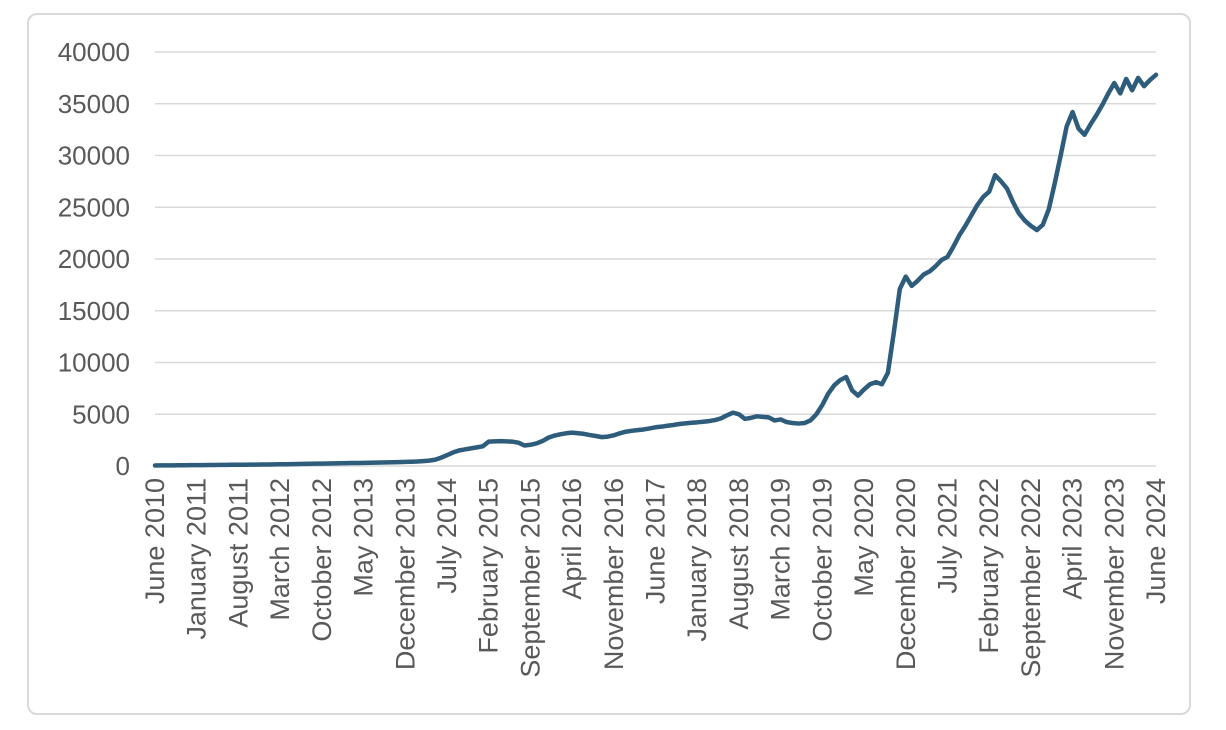 The image size is (1226, 730). What do you see at coordinates (530, 578) in the screenshot?
I see `x-axis-label: September 2015` at bounding box center [530, 578].